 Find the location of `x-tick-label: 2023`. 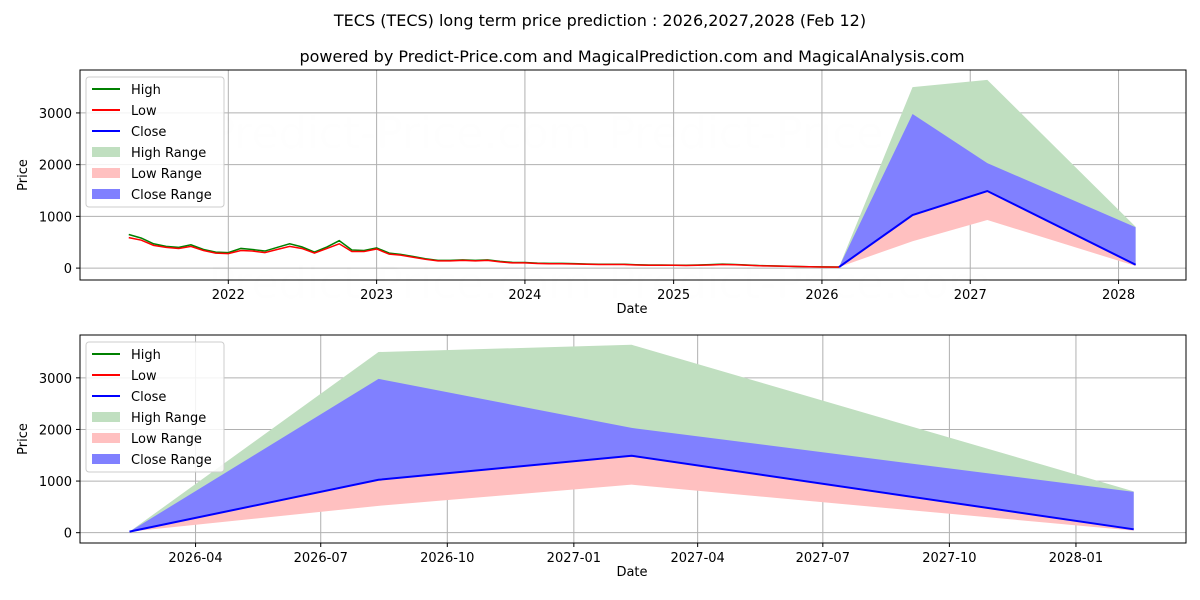

x-tick-label: 2023 is located at coordinates (376, 295).